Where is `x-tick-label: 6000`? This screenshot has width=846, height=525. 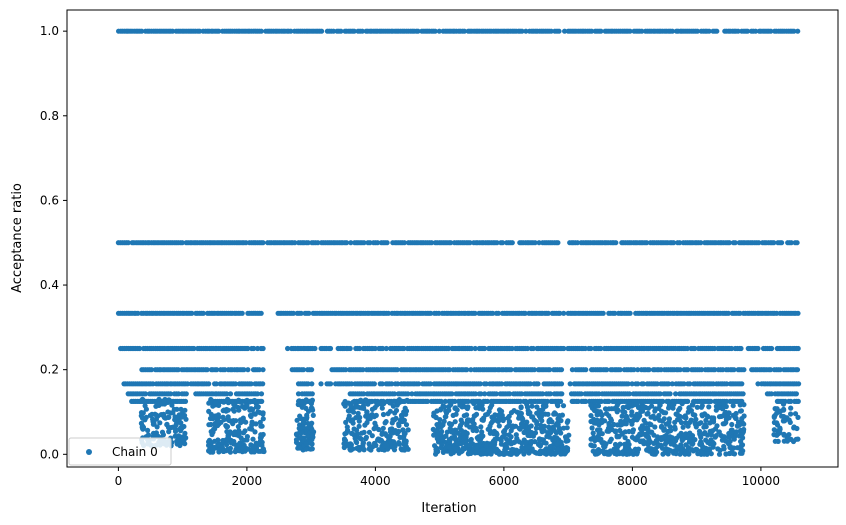
x-tick-label: 6000 is located at coordinates (504, 481).